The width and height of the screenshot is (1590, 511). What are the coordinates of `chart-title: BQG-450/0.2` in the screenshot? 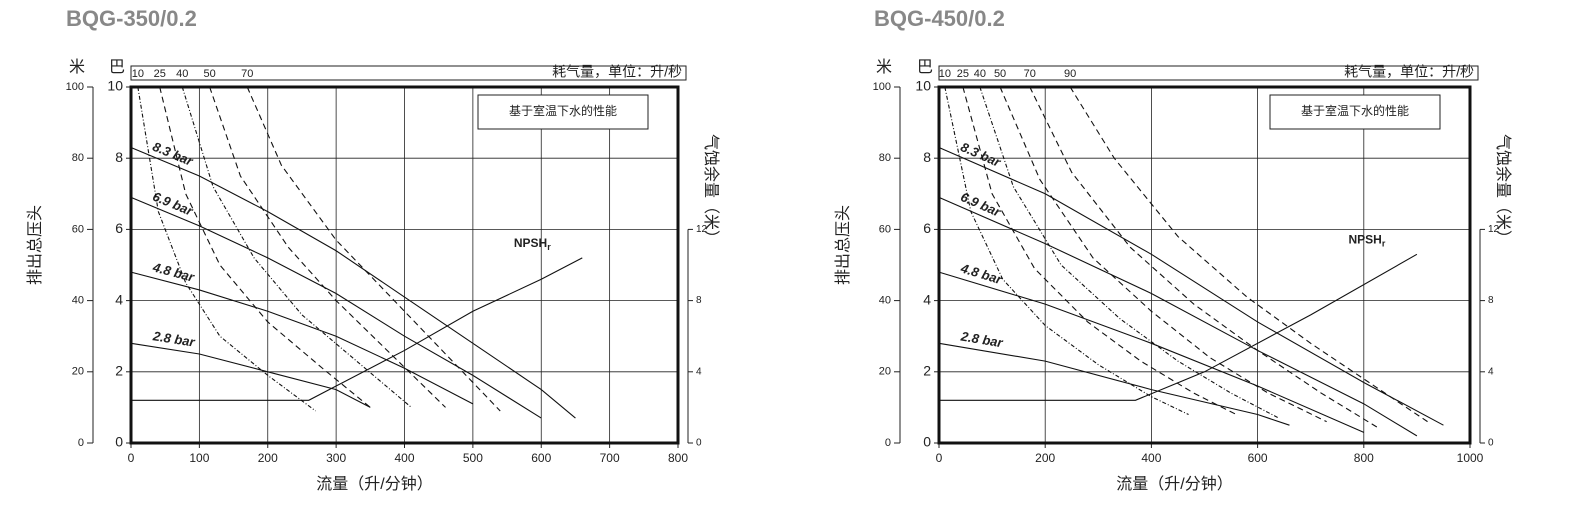 It's located at (939, 18).